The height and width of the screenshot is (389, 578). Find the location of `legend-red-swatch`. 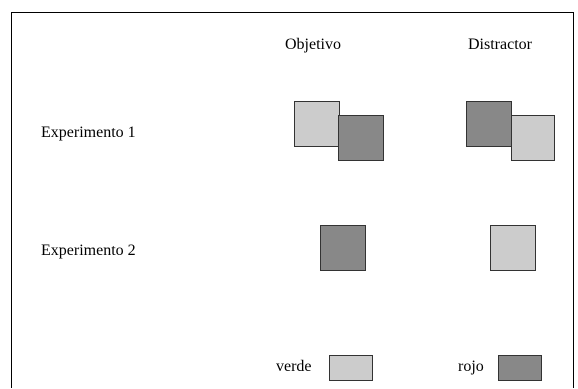

legend-red-swatch is located at coordinates (520, 368).